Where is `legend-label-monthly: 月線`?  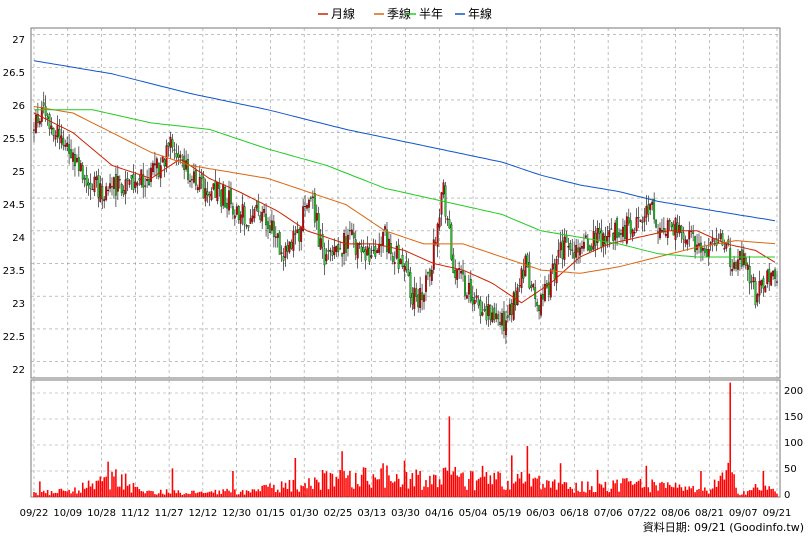
legend-label-monthly: 月線 is located at coordinates (343, 13).